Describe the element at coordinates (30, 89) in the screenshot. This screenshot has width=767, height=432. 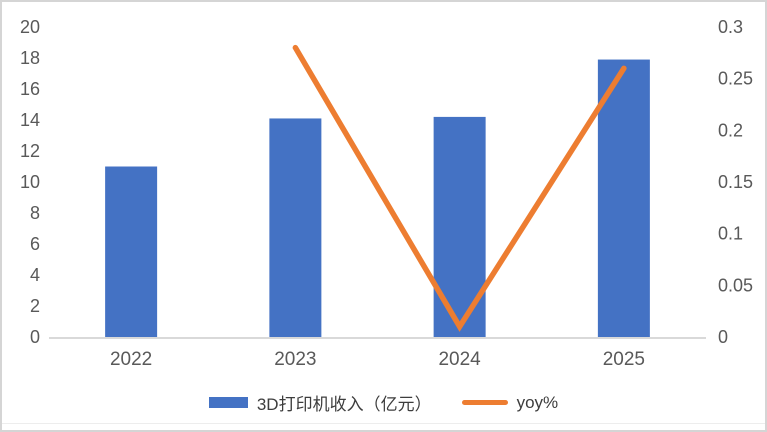
I see `left-axis-tick: 16` at that location.